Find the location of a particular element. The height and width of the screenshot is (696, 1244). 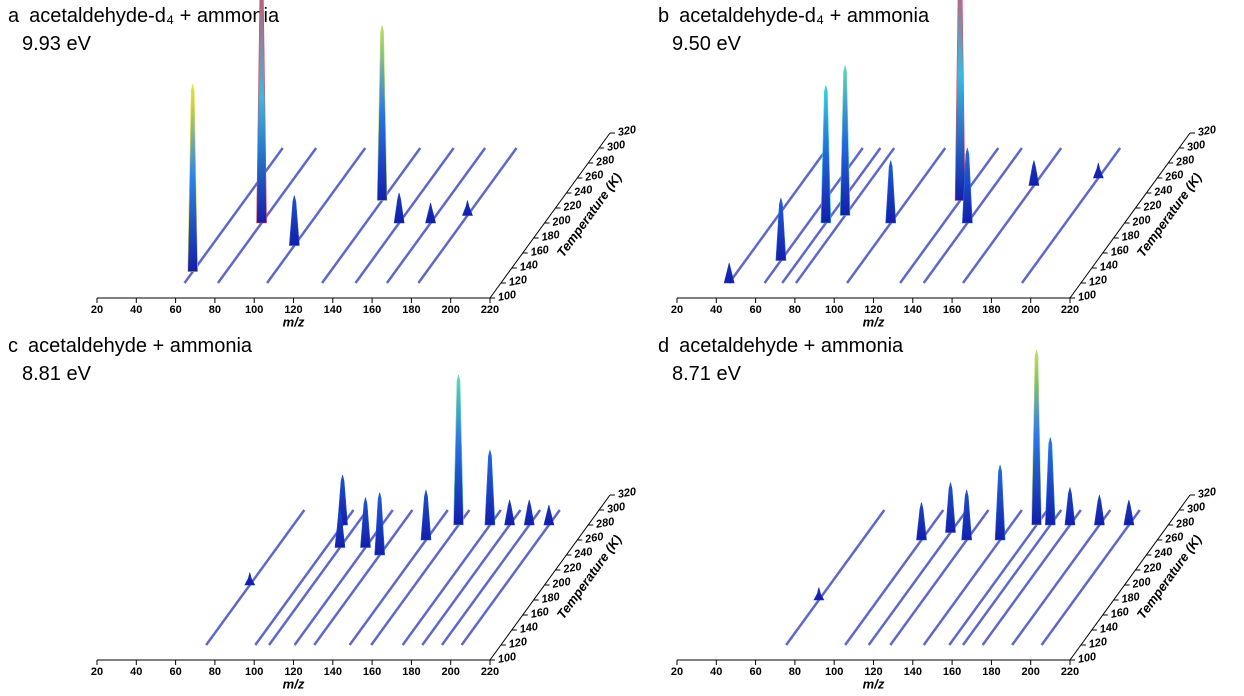

panel-title: b acetaldehyde-d₄ + ammonia is located at coordinates (794, 16).